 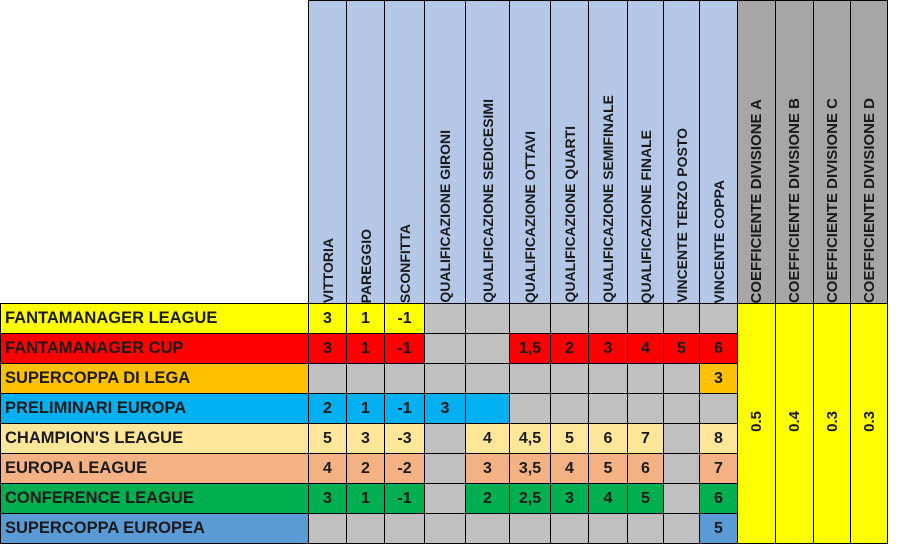 I want to click on coefficient-value-cell: 0.4, so click(x=794, y=423).